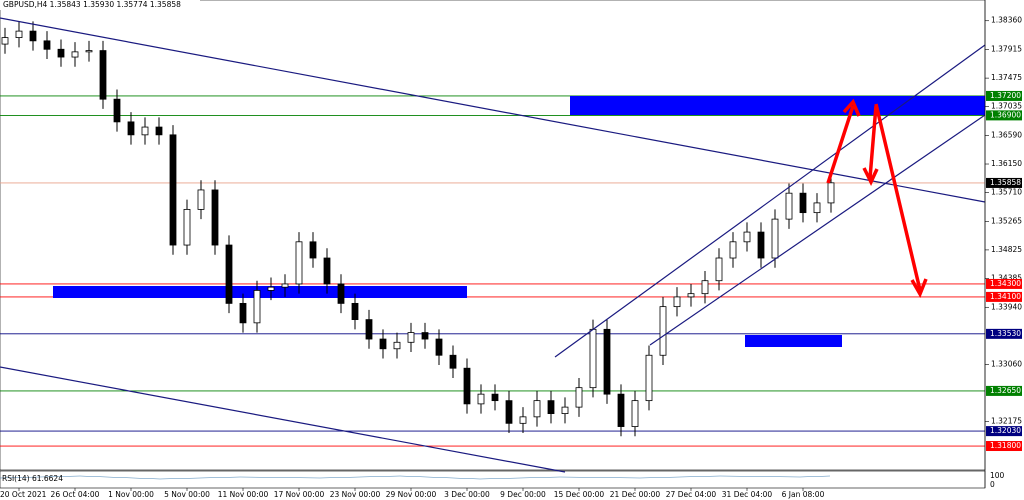 The height and width of the screenshot is (500, 1024). I want to click on x-tick-label: 5 Nov 00:00, so click(187, 494).